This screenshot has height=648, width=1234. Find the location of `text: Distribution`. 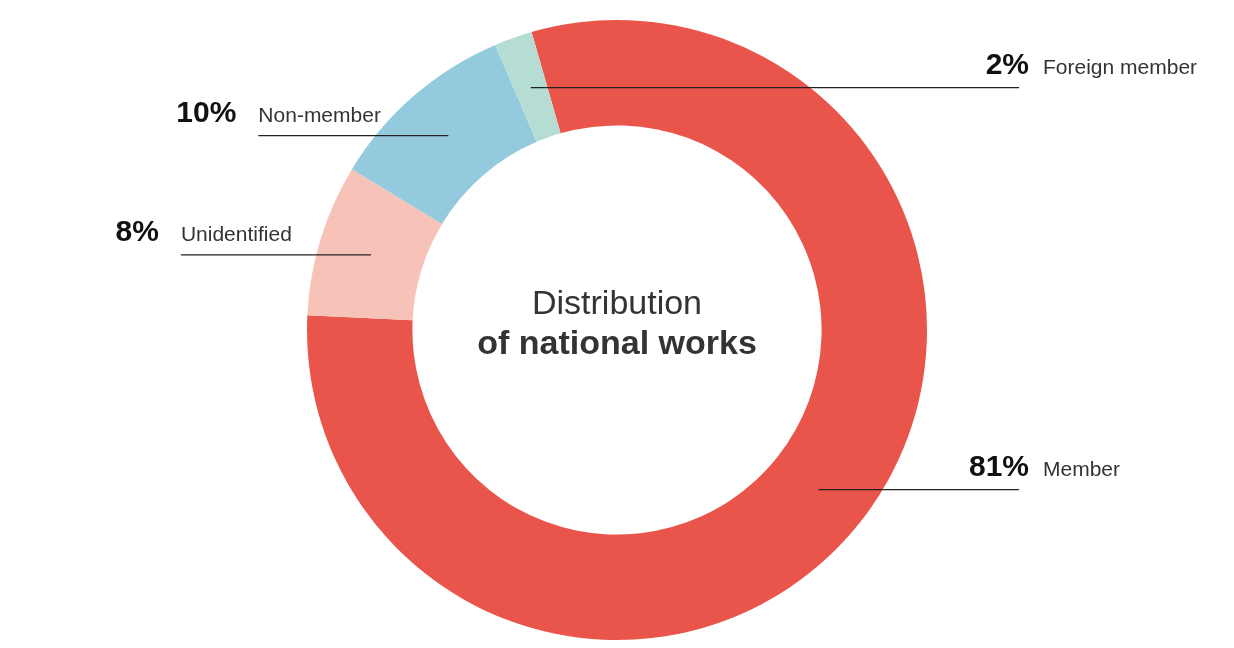

text: Distribution is located at coordinates (617, 302).